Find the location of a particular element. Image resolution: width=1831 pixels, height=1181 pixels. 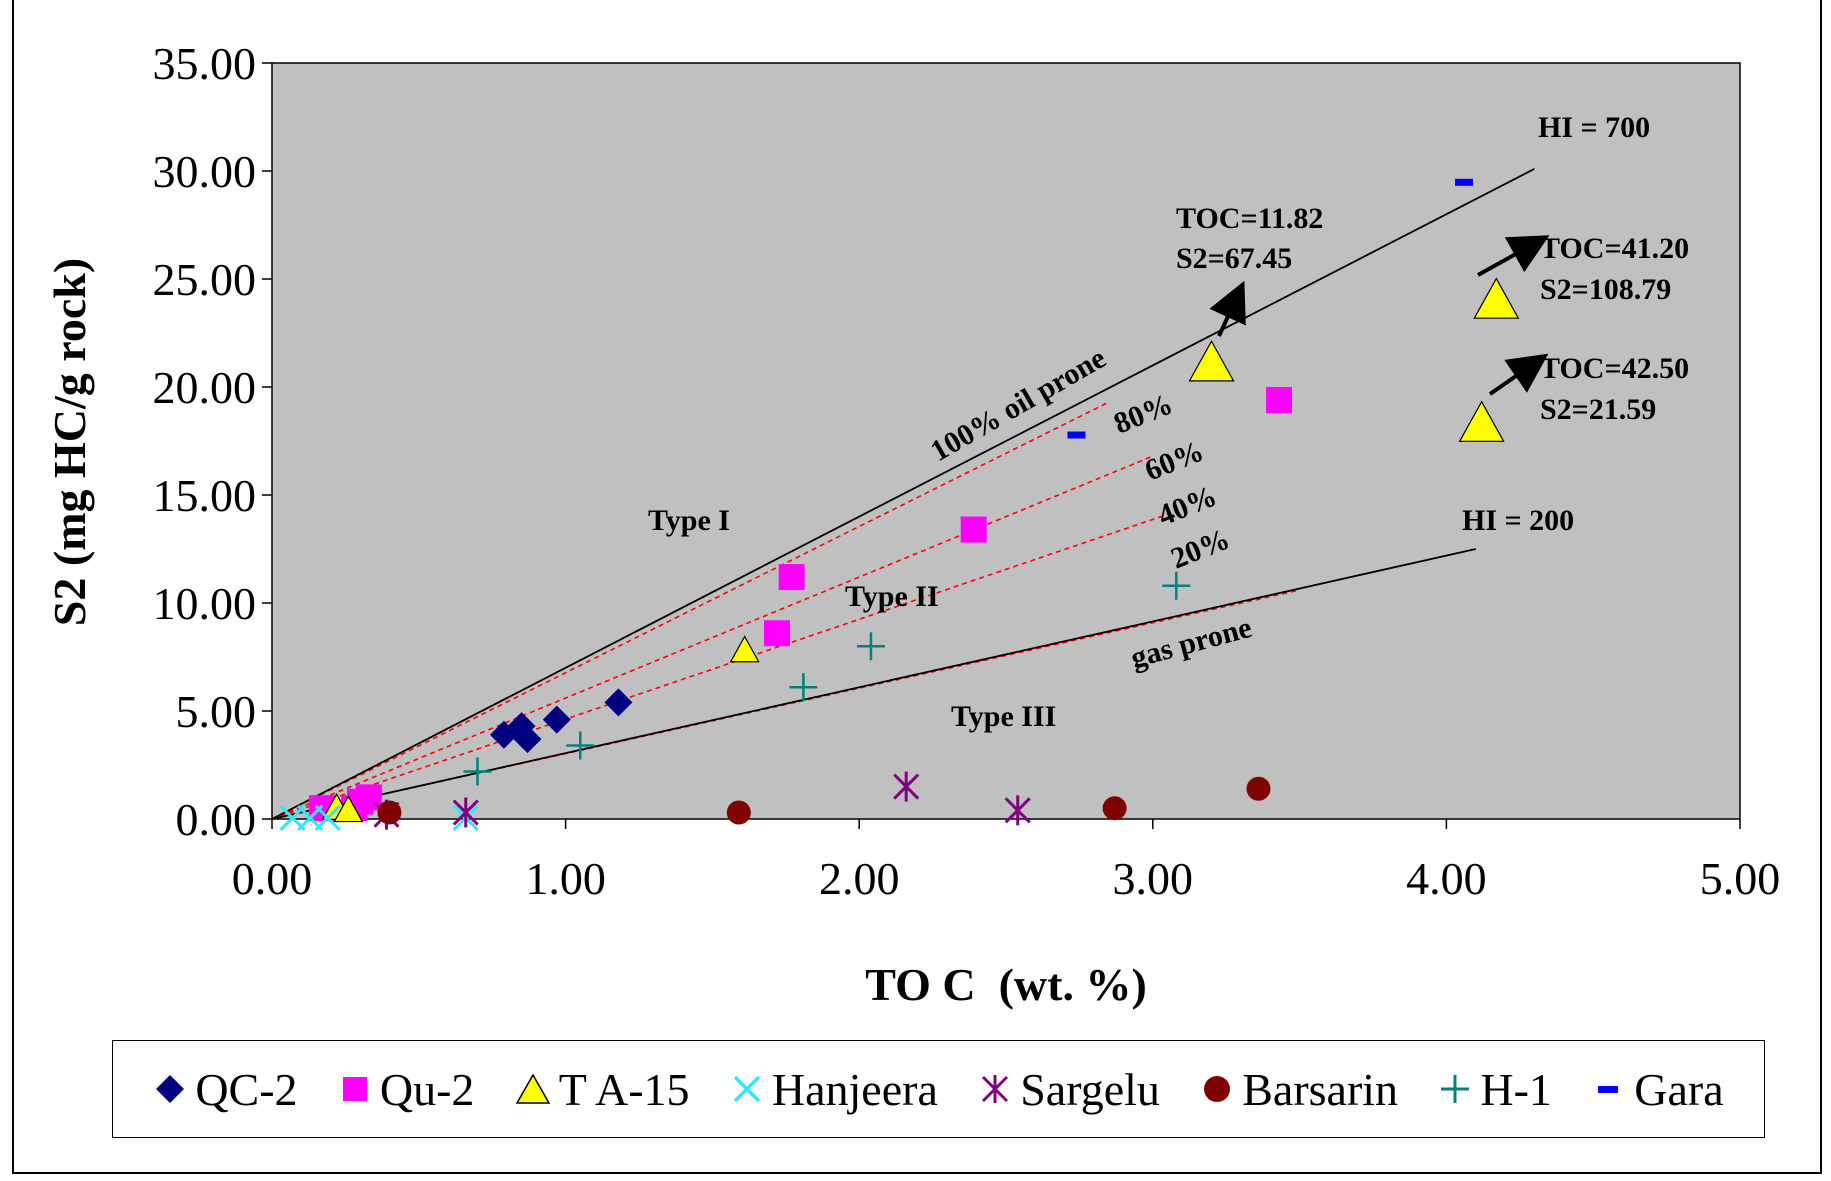

x-tick-label: 3.00 is located at coordinates (1153, 878).